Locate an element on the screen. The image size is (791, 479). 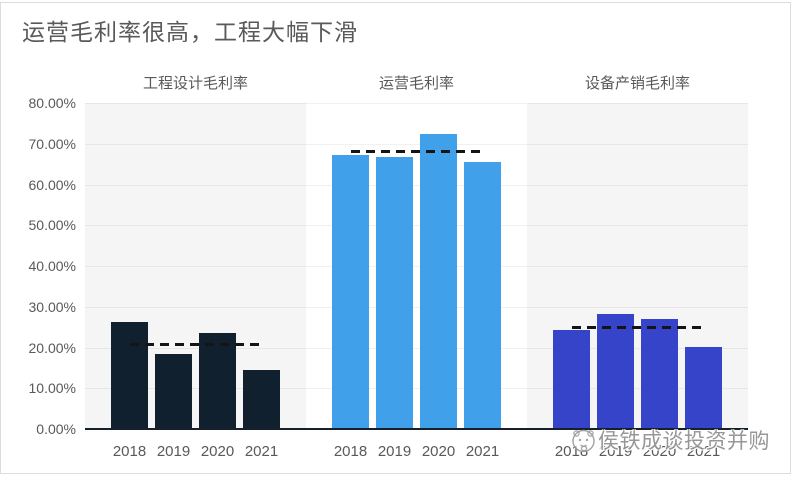
y-tick-label: 20.00% is located at coordinates (52, 347).